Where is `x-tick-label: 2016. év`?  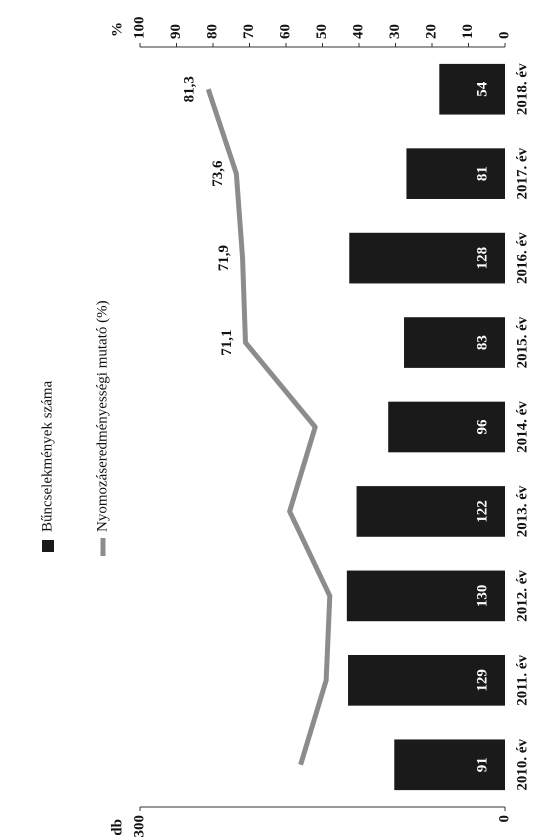
x-tick-label: 2016. év is located at coordinates (522, 258).